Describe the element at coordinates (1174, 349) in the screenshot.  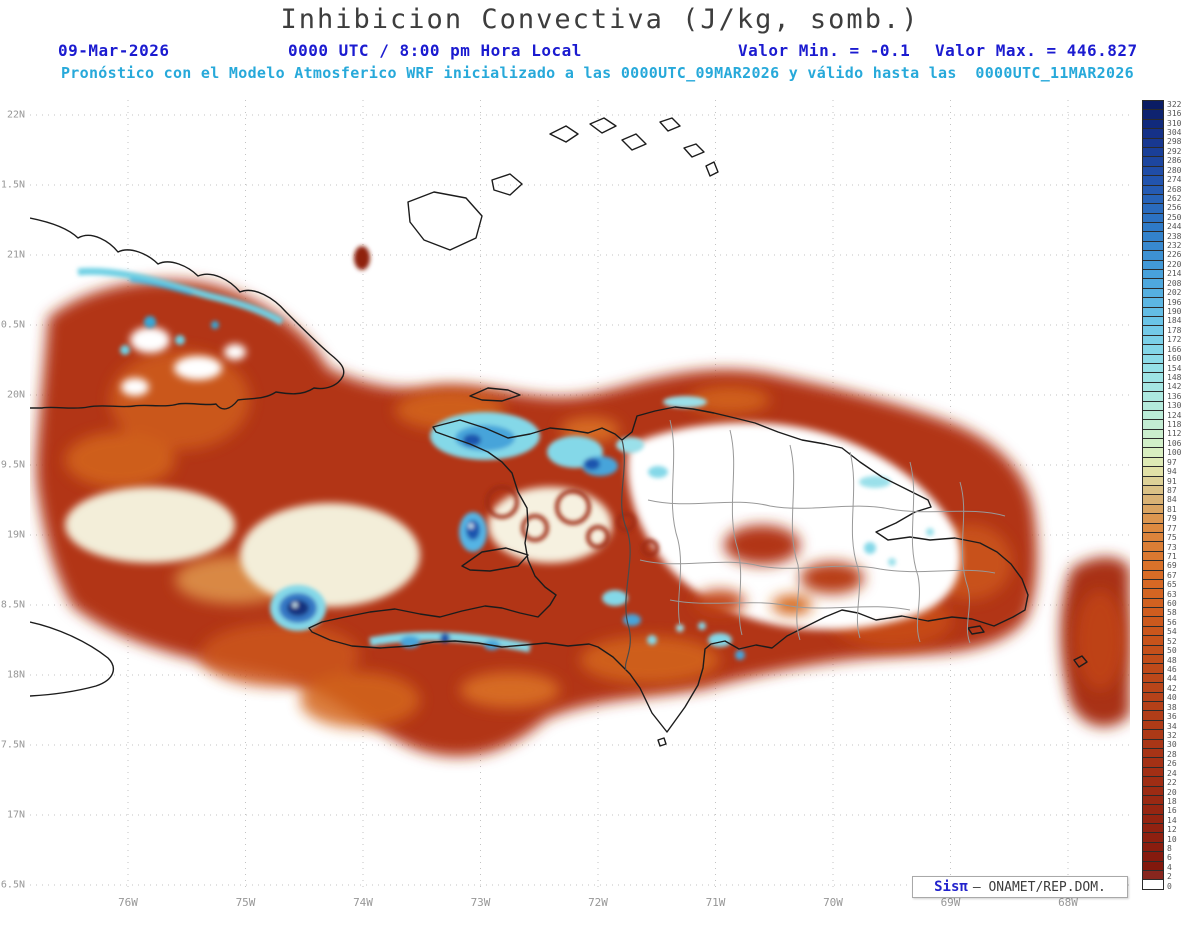
I see `colorbar-tick-label: 166` at that location.